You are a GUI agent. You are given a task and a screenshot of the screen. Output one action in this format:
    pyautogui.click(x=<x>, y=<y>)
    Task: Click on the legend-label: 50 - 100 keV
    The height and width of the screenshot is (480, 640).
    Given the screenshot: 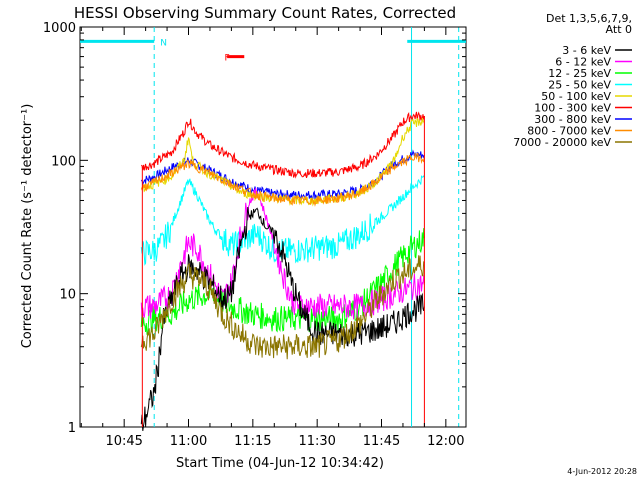 What is the action you would take?
    pyautogui.click(x=576, y=96)
    